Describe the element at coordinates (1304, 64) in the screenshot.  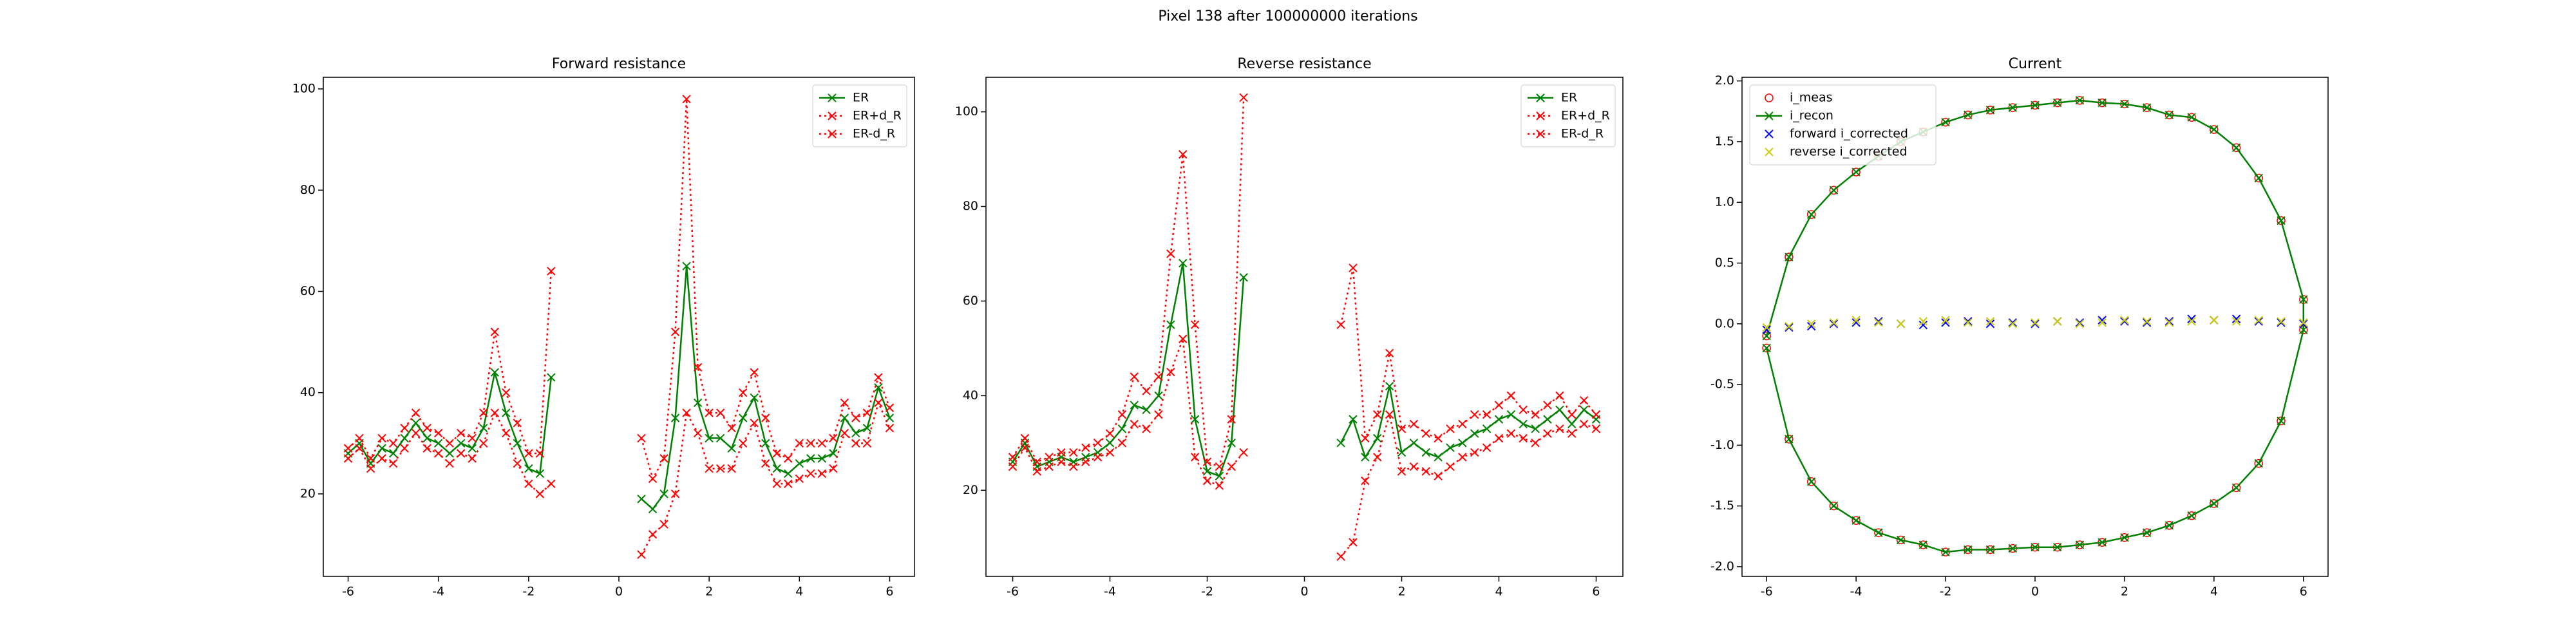
I see `subplot-title: Reverse resistance` at that location.